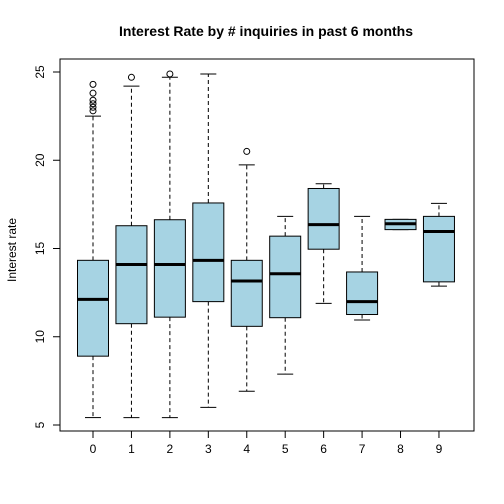 Image resolution: width=504 pixels, height=504 pixels. What do you see at coordinates (285, 449) in the screenshot?
I see `x-tick-label-5: 5` at bounding box center [285, 449].